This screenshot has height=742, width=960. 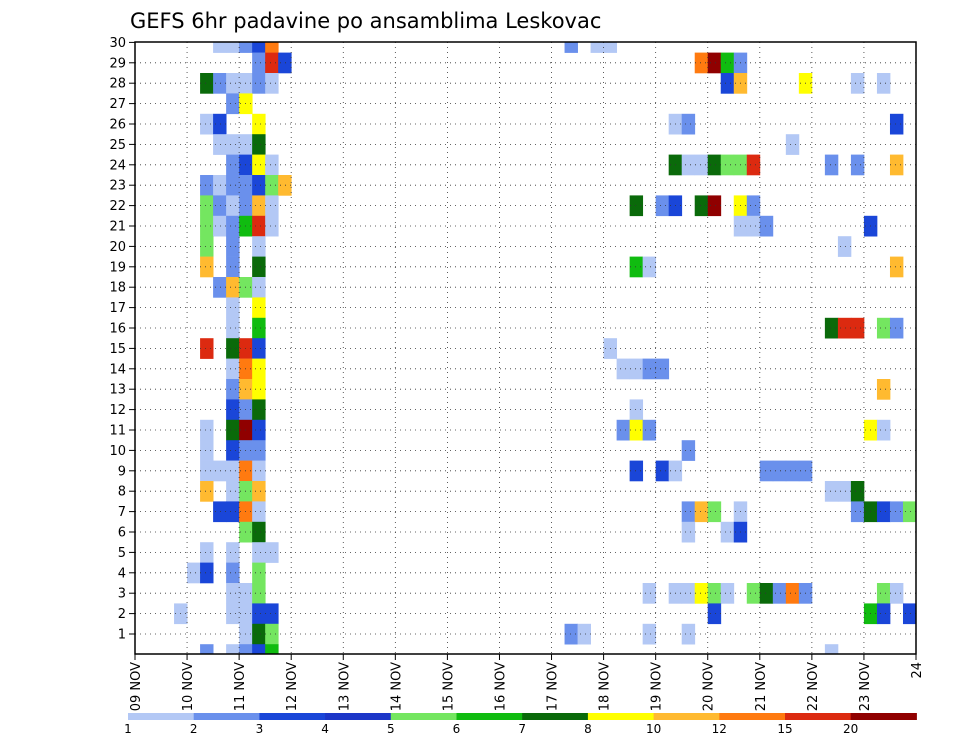 What do you see at coordinates (117, 451) in the screenshot?
I see `y-tick-label: 10` at bounding box center [117, 451].